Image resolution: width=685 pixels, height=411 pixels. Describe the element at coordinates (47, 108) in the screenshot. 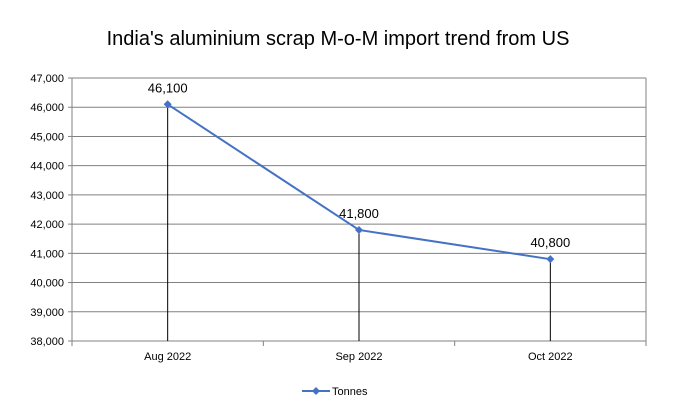

I see `y-tick-label: 46,000` at that location.